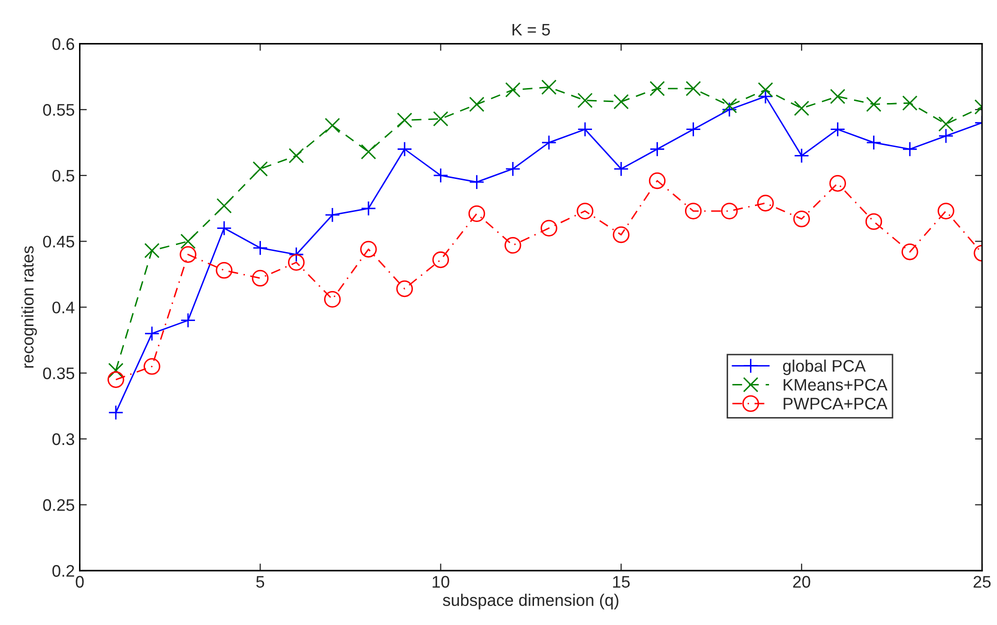 The image size is (997, 625). What do you see at coordinates (58, 110) in the screenshot?
I see `y-tick-label: 0.55` at bounding box center [58, 110].